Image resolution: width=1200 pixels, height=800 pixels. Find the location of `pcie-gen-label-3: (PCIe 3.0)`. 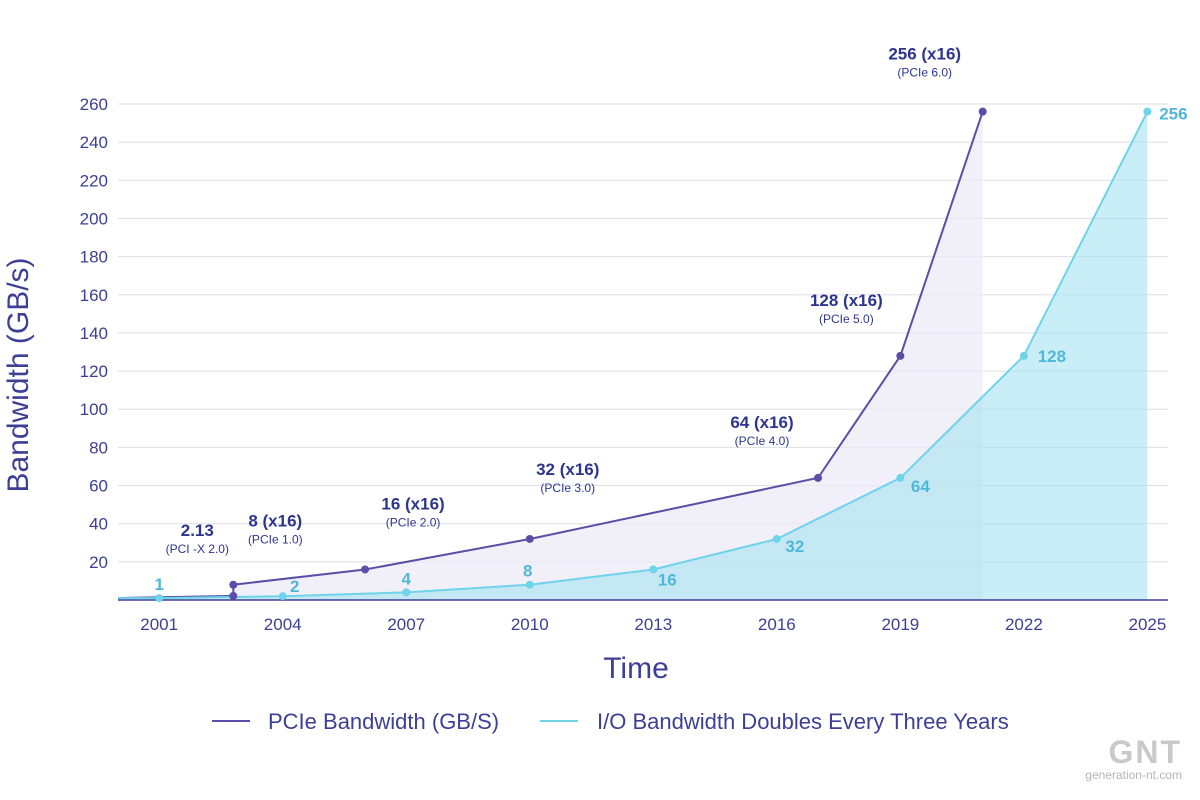

pcie-gen-label-3: (PCIe 3.0) is located at coordinates (567, 488).